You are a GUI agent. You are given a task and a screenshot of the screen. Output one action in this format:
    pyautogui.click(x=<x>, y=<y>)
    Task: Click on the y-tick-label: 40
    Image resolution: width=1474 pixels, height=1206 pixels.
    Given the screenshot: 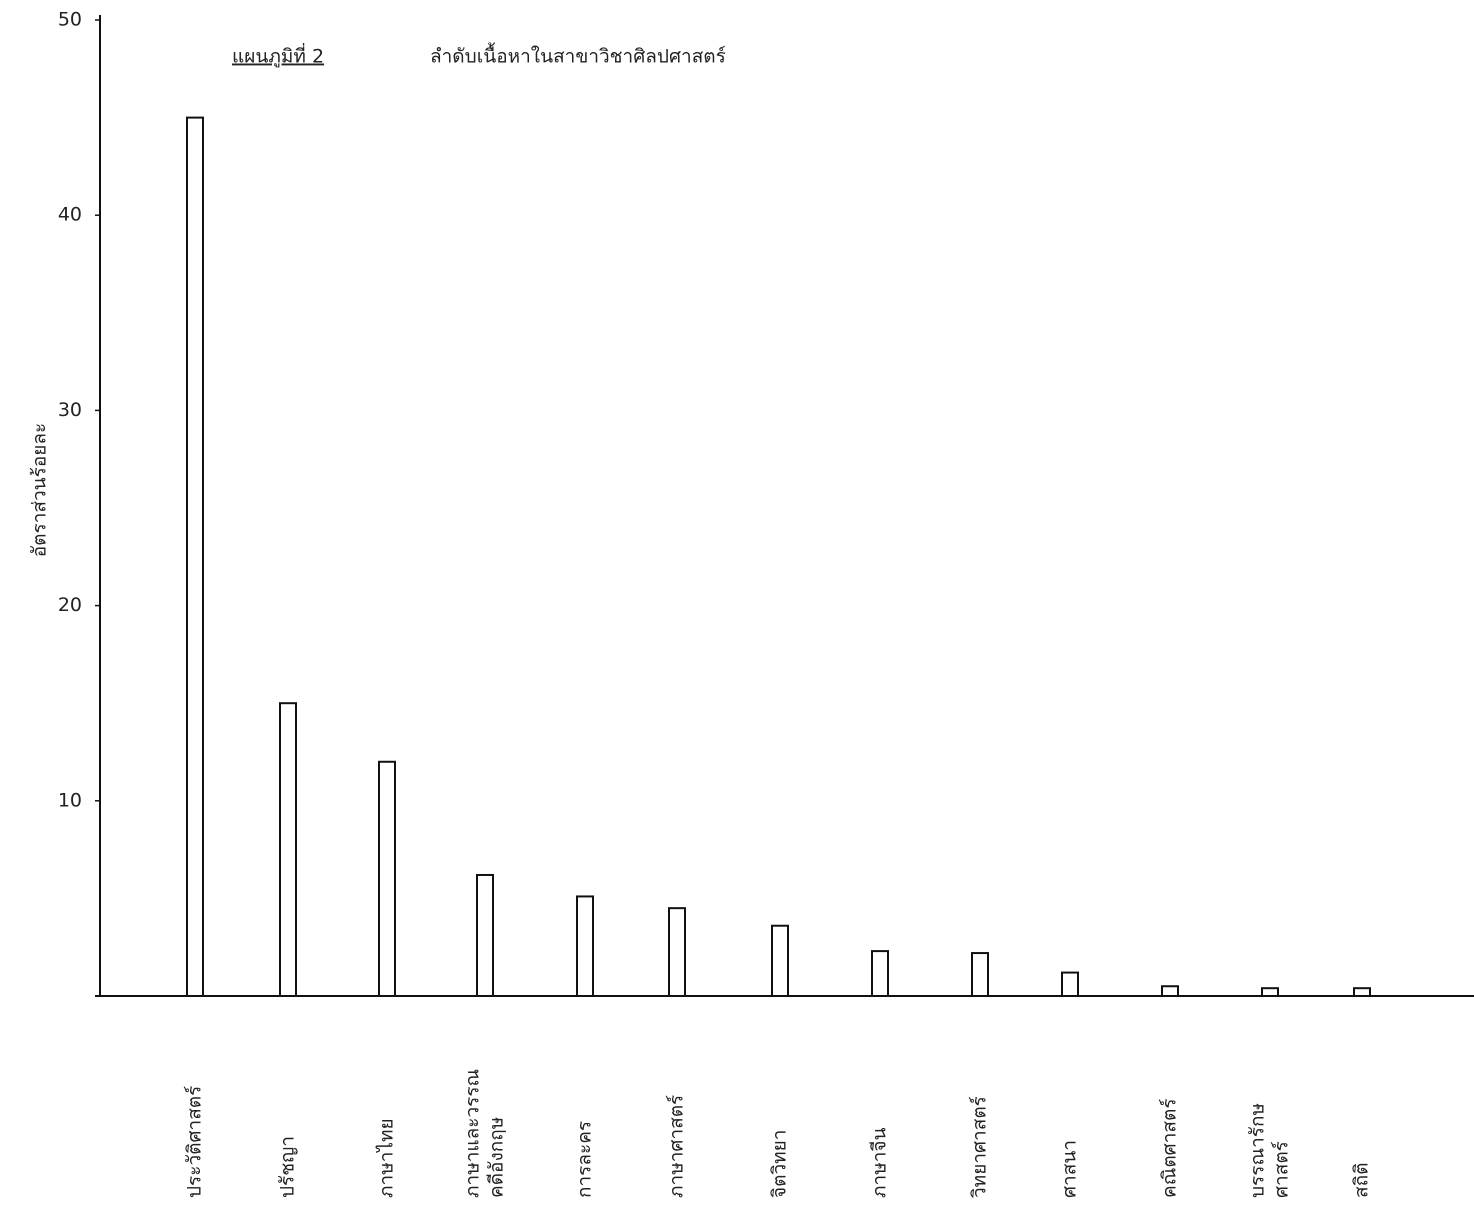 What is the action you would take?
    pyautogui.click(x=70, y=215)
    